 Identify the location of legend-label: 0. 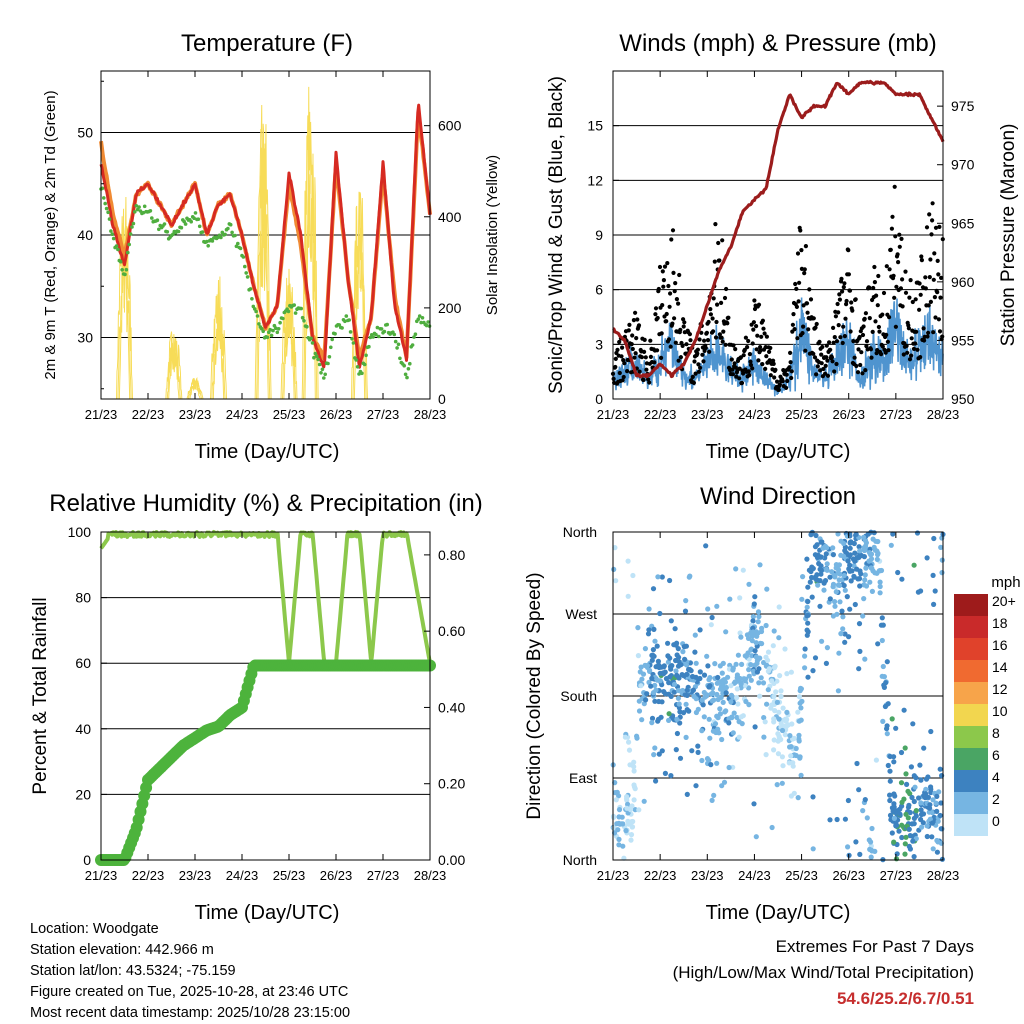
(996, 821).